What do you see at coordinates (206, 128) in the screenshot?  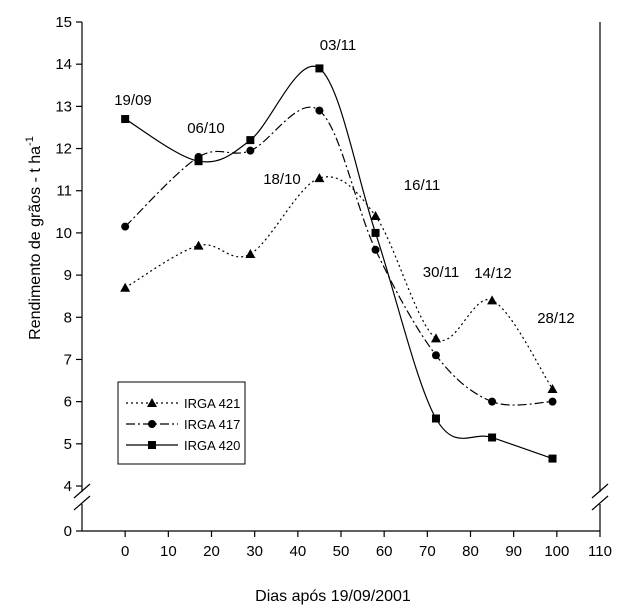 I see `date-annotation: 06/10` at bounding box center [206, 128].